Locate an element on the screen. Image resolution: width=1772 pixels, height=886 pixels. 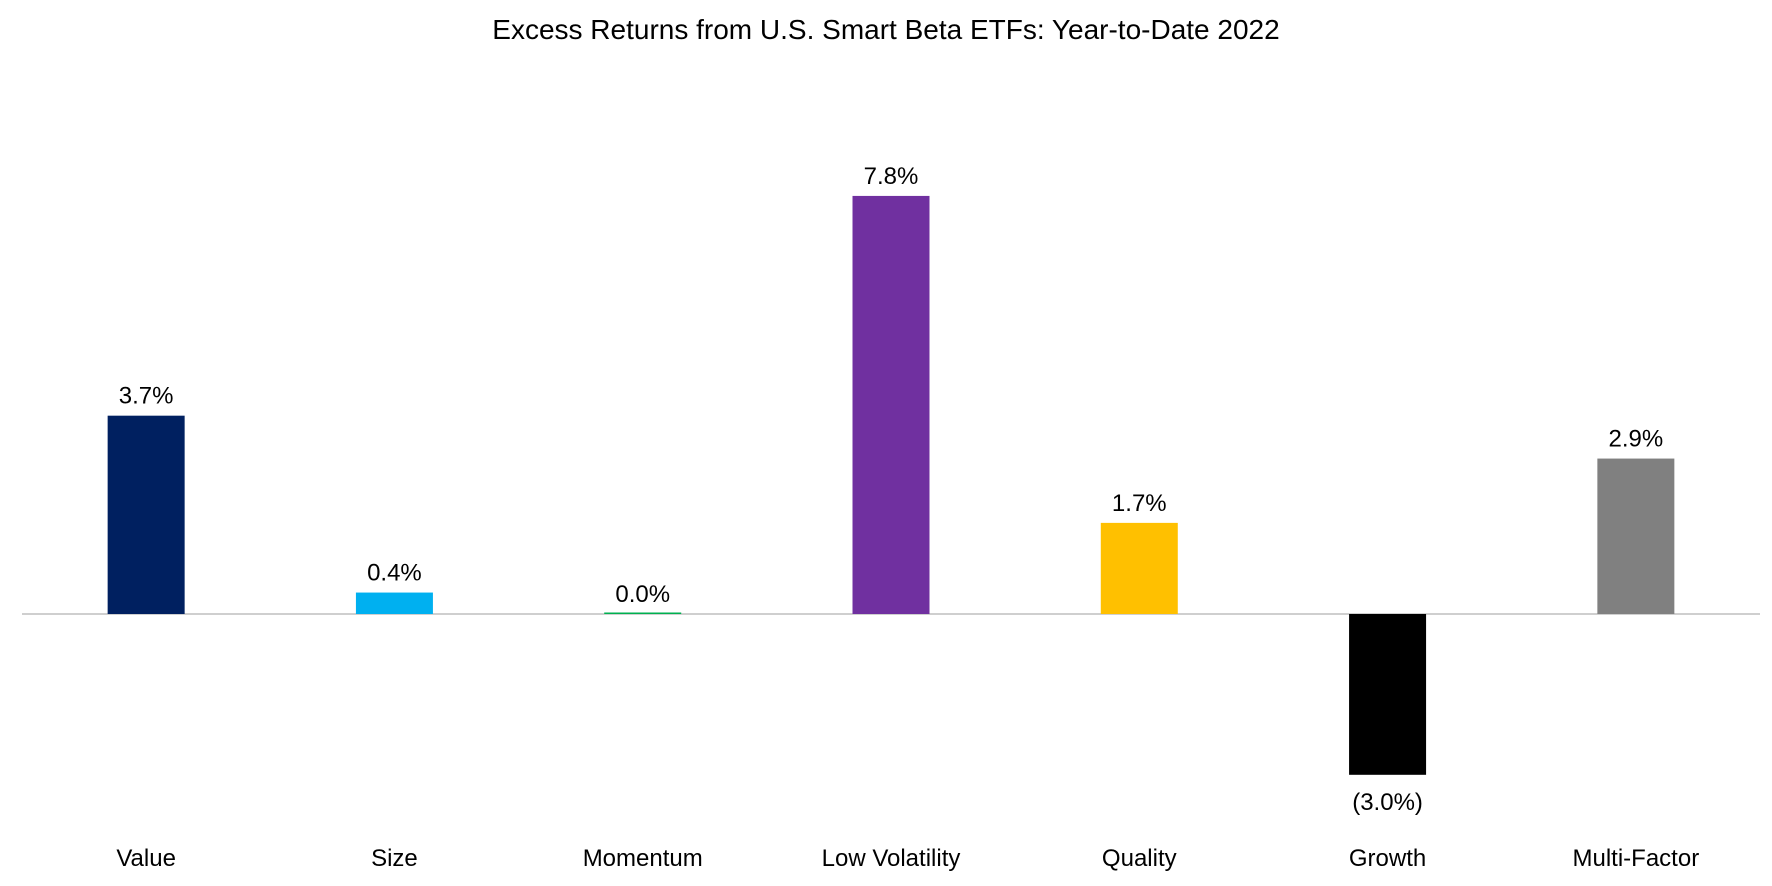
data-label: (3.0%) is located at coordinates (1387, 802).